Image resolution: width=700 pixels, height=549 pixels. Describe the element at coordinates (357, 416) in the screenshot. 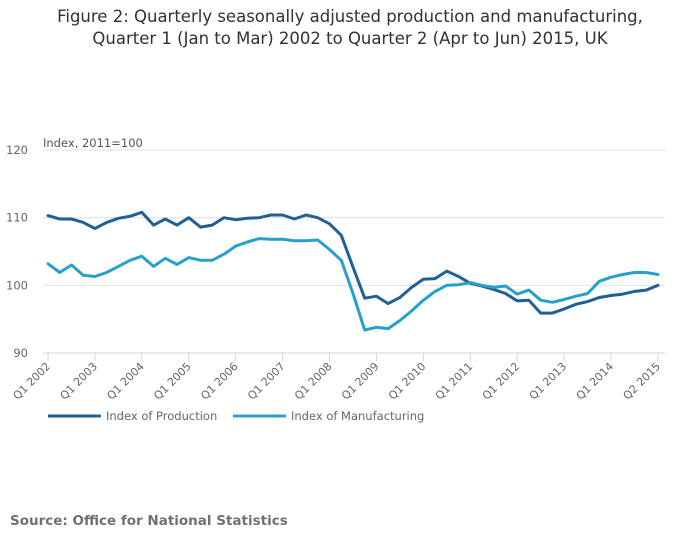

I see `legend-label: Index of Manufacturing` at that location.